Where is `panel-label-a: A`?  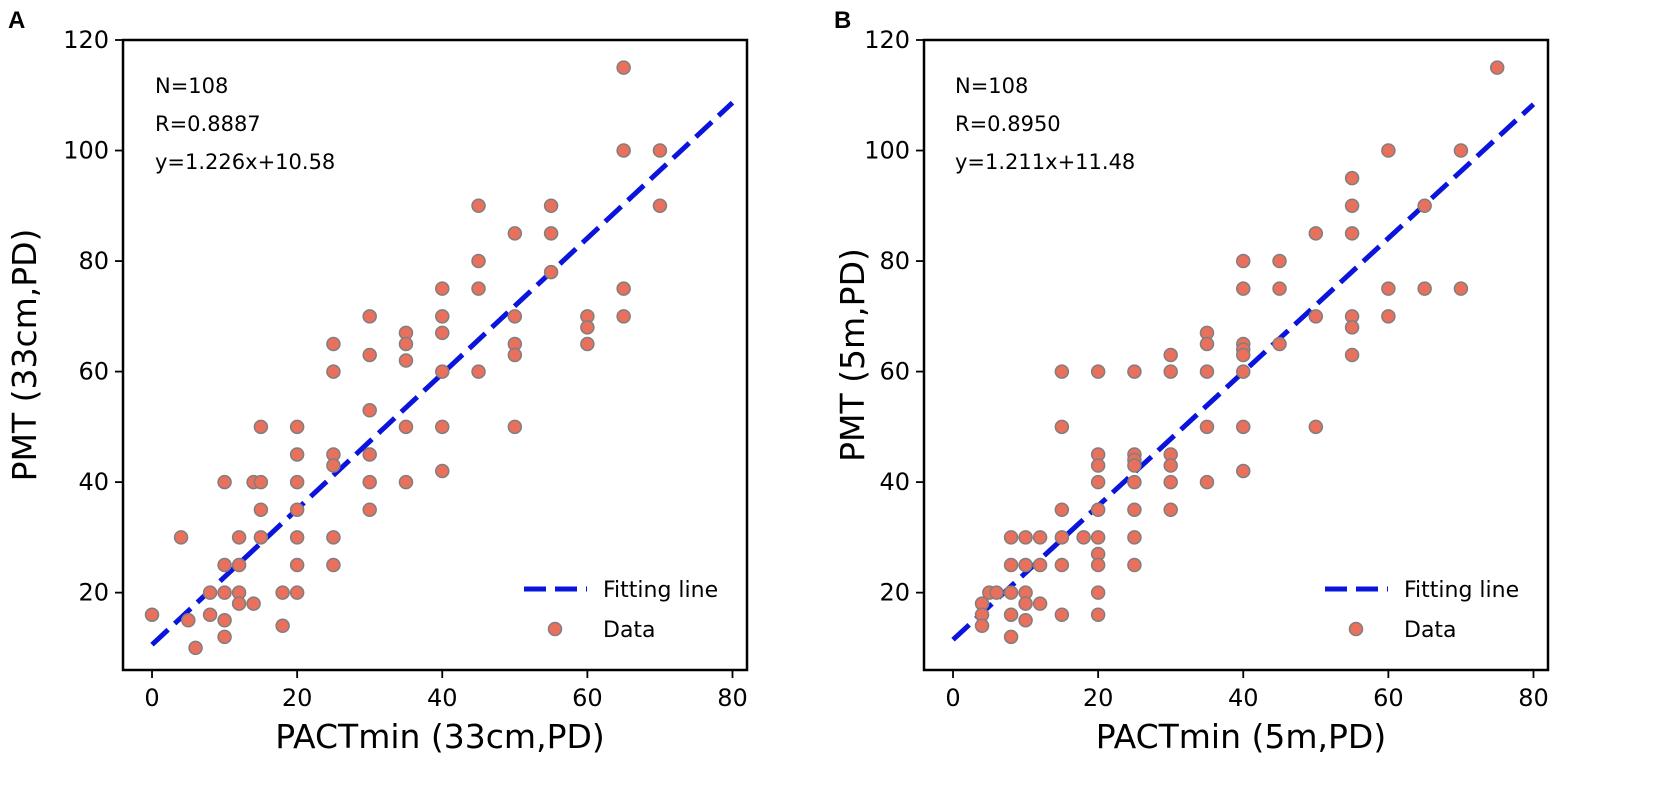 panel-label-a: A is located at coordinates (16, 20).